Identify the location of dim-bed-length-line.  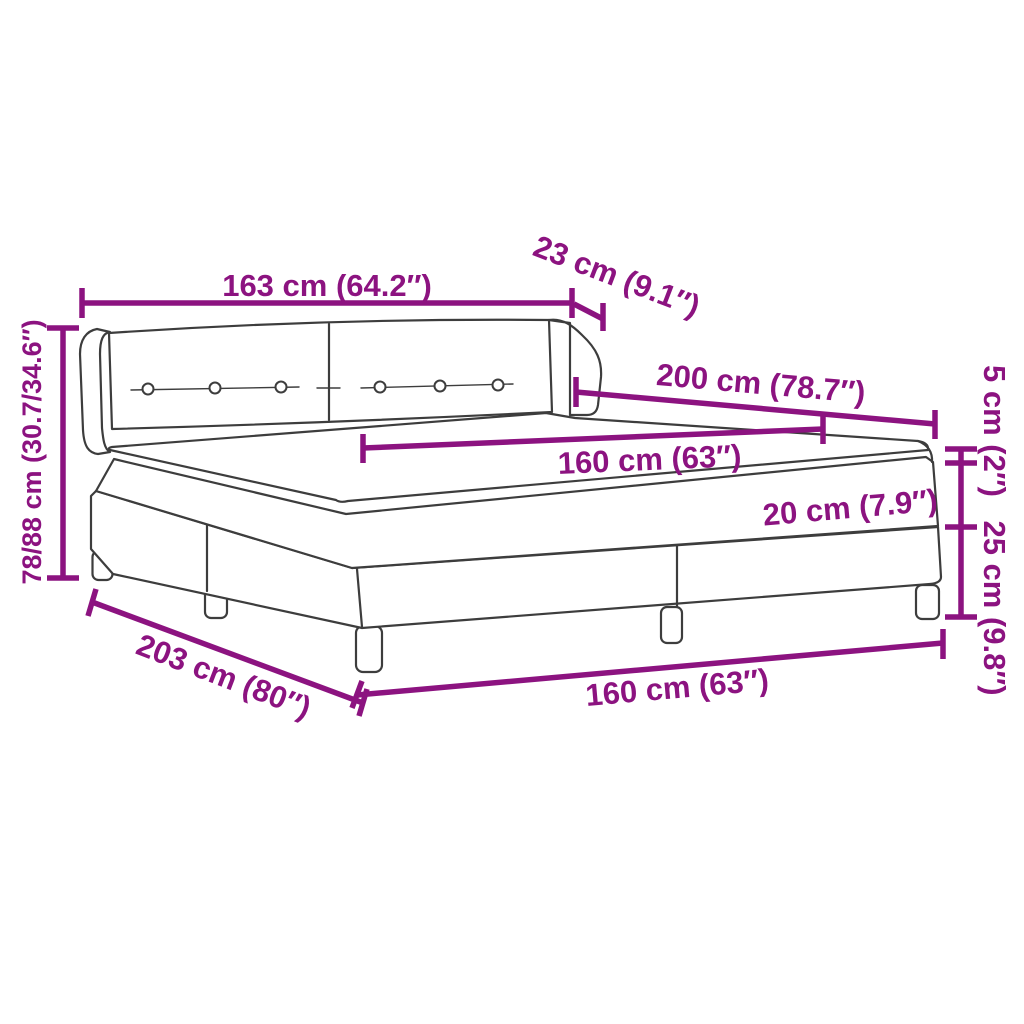
(755, 408).